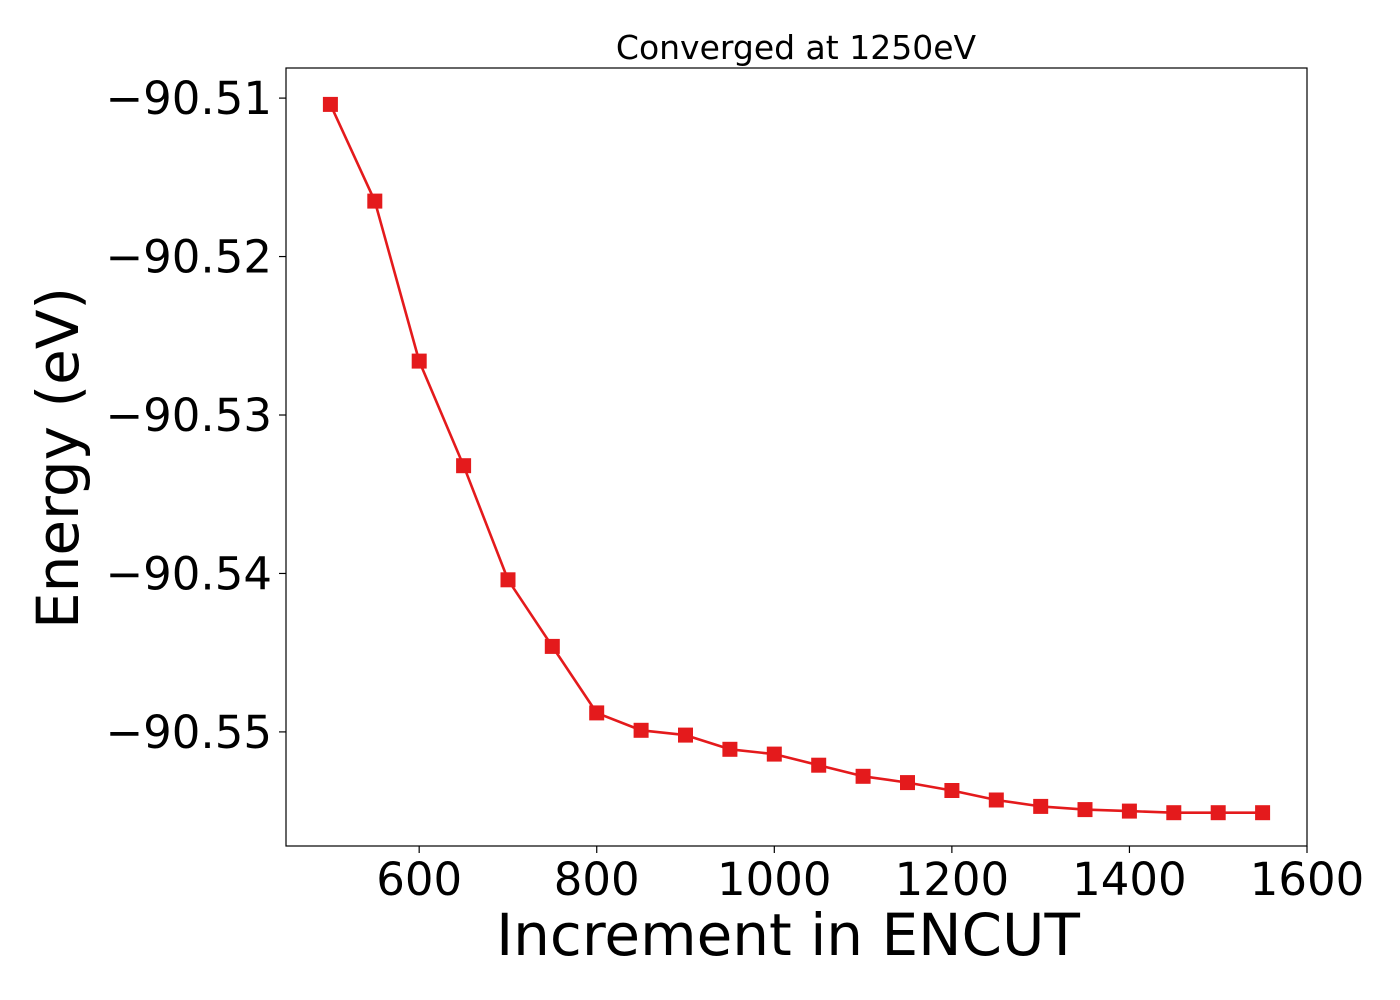  What do you see at coordinates (188, 573) in the screenshot?
I see `y-tick-label: −90.54` at bounding box center [188, 573].